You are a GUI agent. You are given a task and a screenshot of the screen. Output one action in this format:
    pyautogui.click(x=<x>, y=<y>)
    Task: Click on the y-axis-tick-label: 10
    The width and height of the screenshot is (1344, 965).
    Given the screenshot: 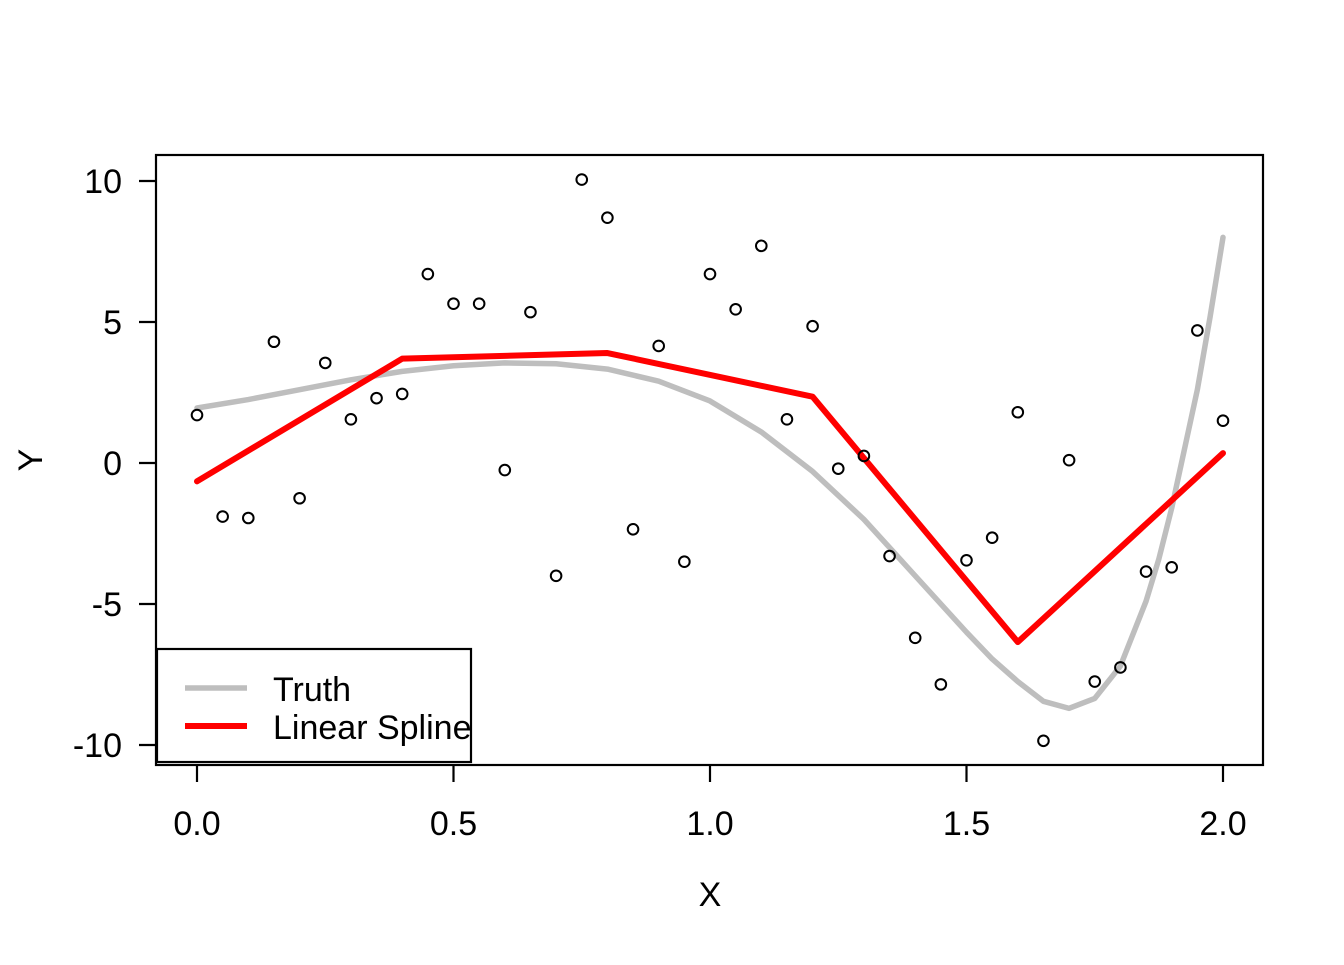 What is the action you would take?
    pyautogui.click(x=103, y=182)
    